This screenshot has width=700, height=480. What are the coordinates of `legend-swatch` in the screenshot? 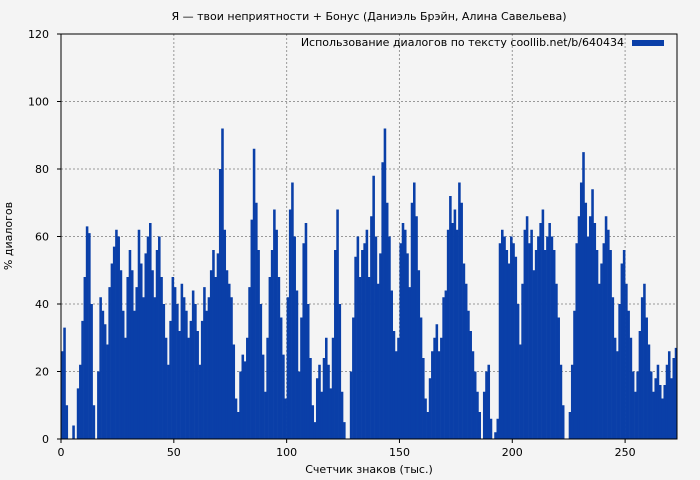 It's located at (648, 43).